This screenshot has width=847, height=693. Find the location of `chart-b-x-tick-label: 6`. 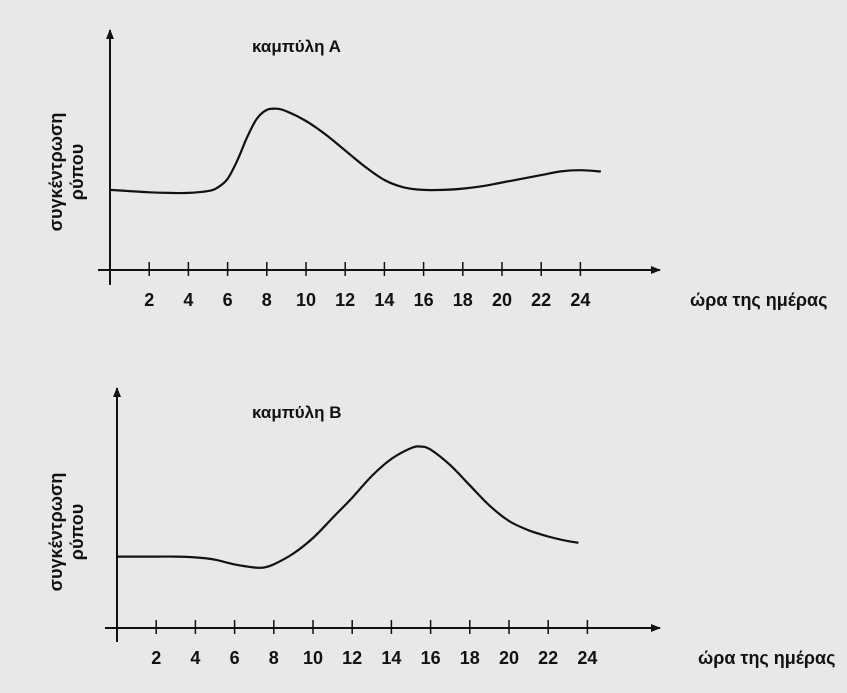

chart-b-x-tick-label: 6 is located at coordinates (235, 658).